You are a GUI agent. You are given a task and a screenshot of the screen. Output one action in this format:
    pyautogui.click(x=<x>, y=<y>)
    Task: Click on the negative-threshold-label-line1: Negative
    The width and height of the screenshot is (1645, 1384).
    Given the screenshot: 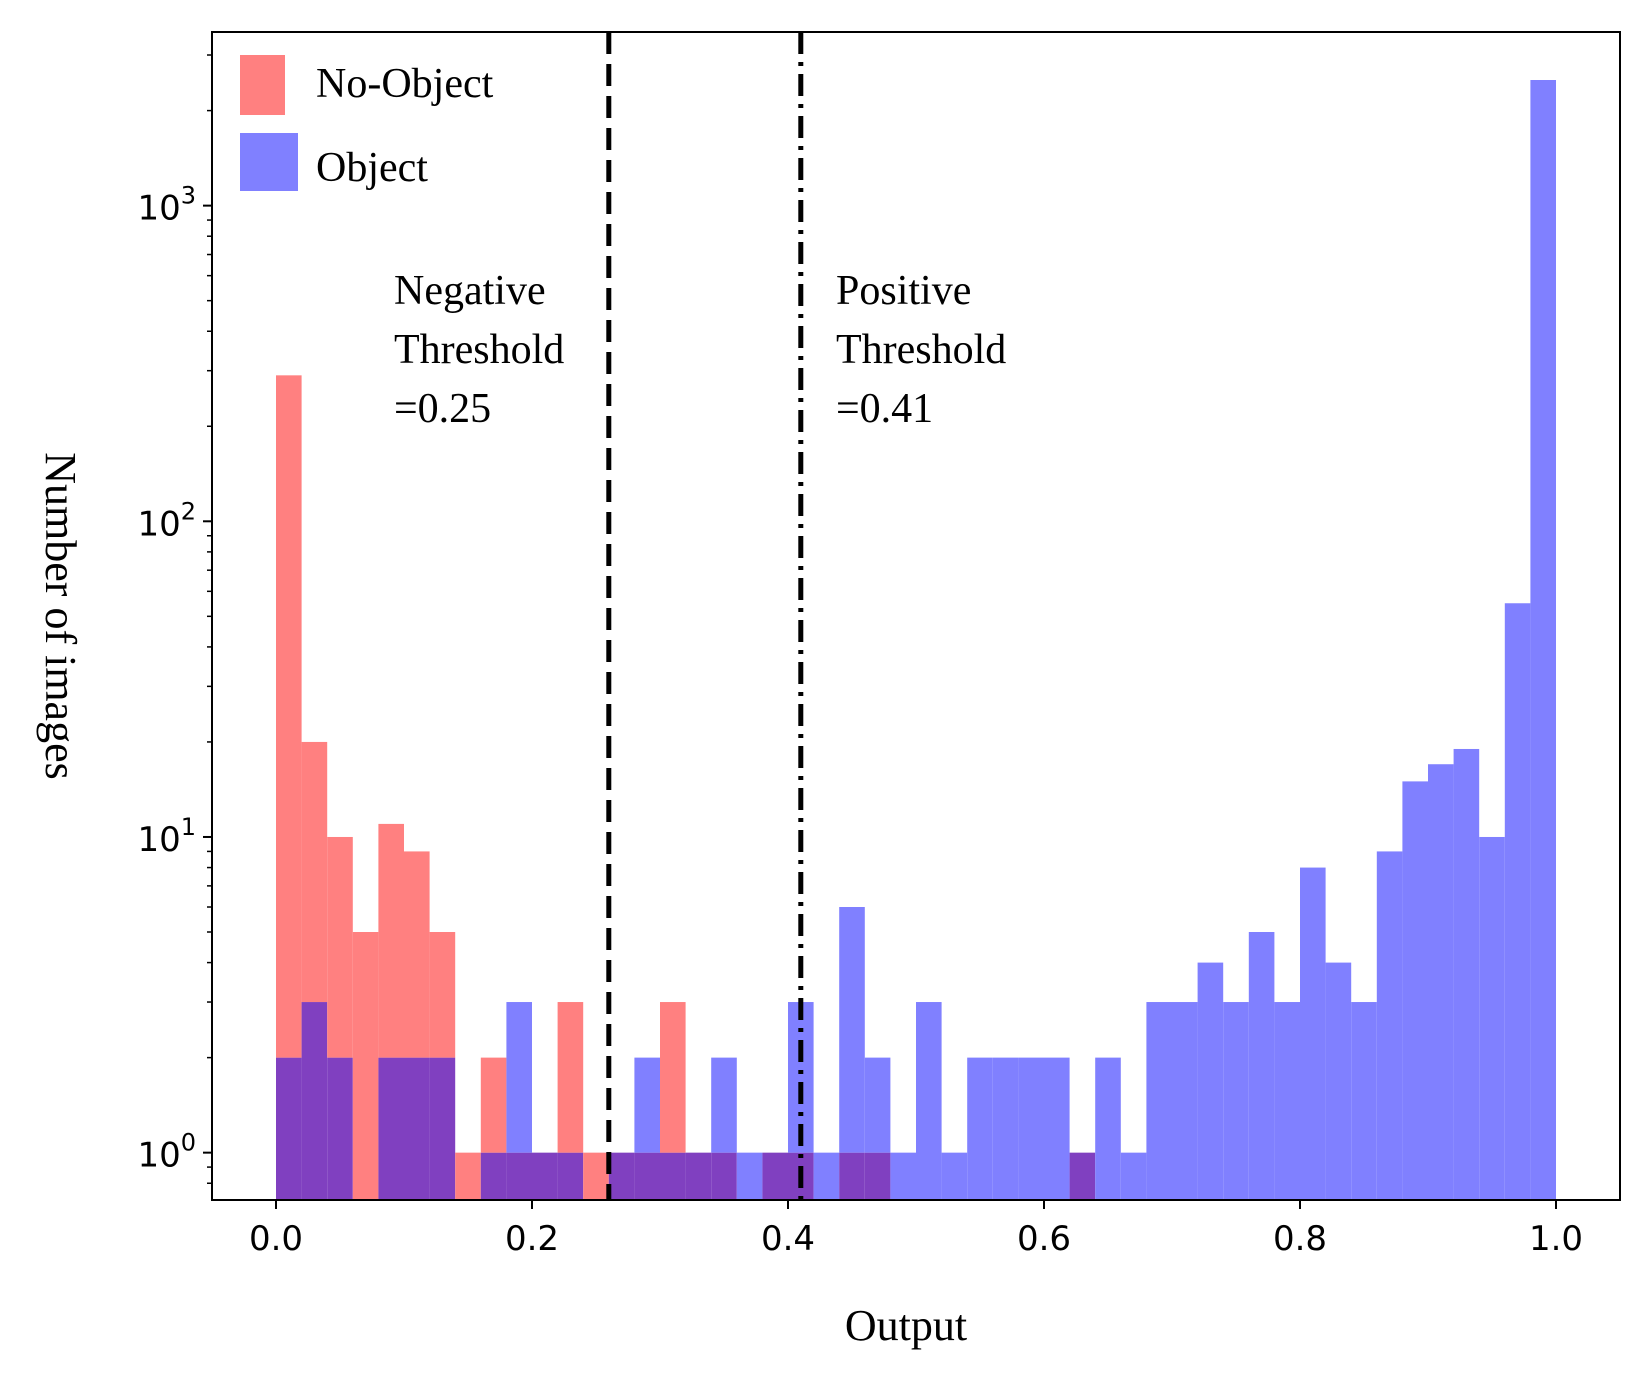 What is the action you would take?
    pyautogui.click(x=470, y=291)
    